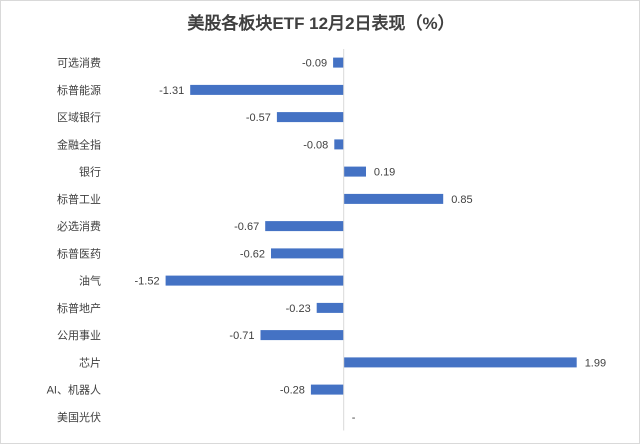  What do you see at coordinates (258, 118) in the screenshot?
I see `data-label: -0.57` at bounding box center [258, 118].